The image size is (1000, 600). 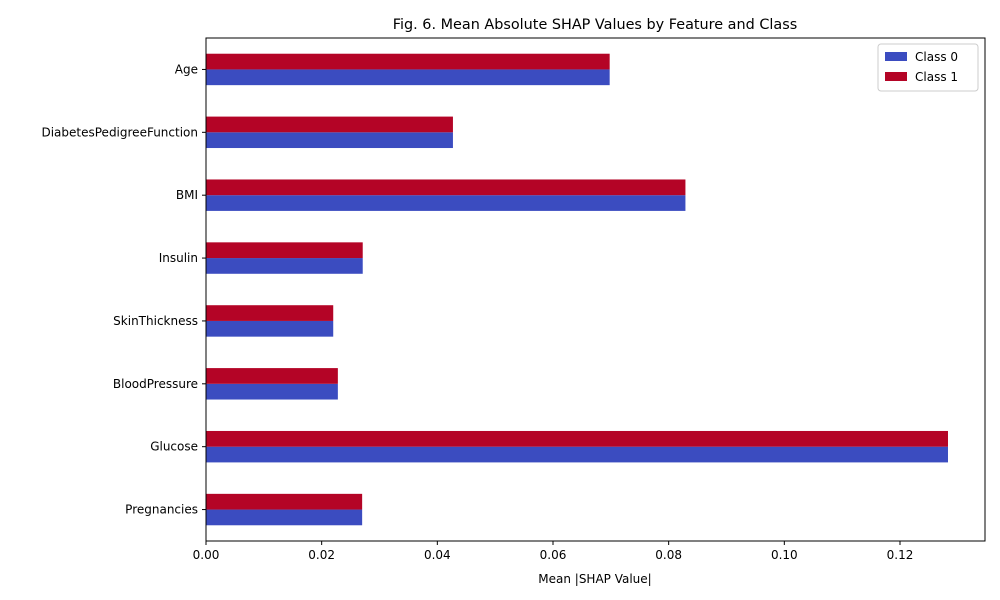 What do you see at coordinates (936, 57) in the screenshot?
I see `legend-label: Class 0` at bounding box center [936, 57].